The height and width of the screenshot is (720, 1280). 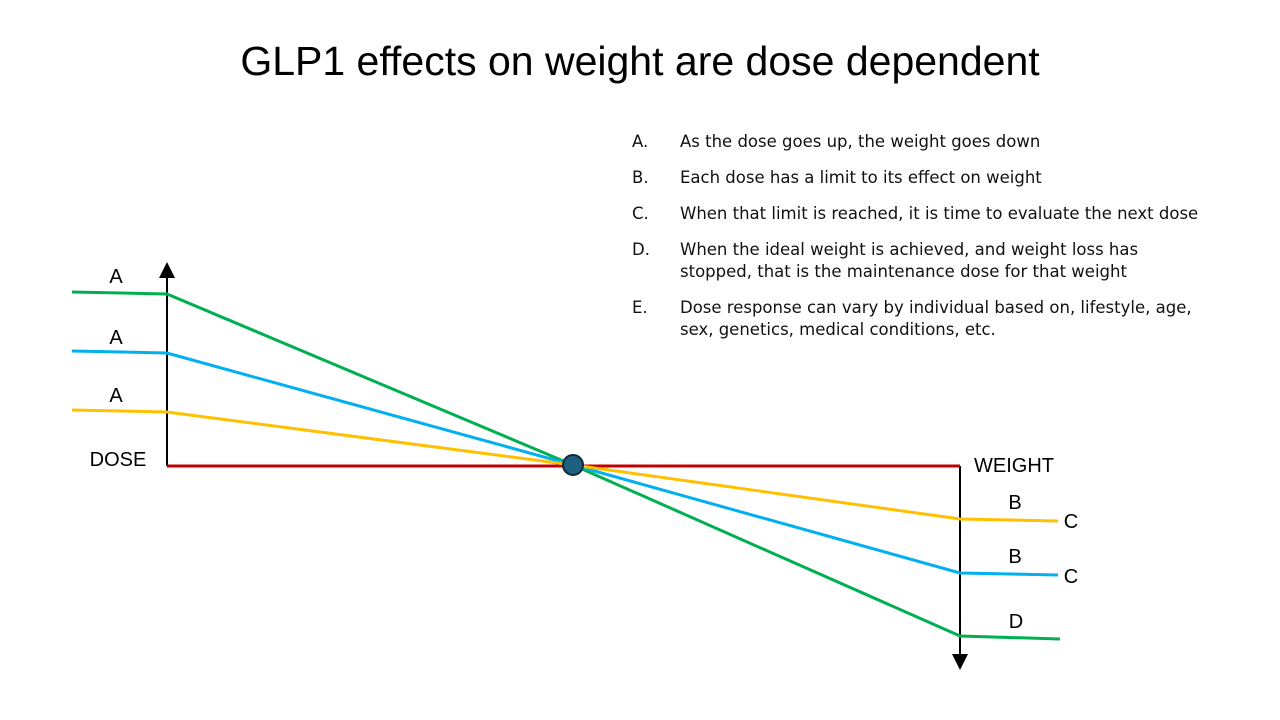 What do you see at coordinates (1014, 466) in the screenshot?
I see `weight-label: WEIGHT` at bounding box center [1014, 466].